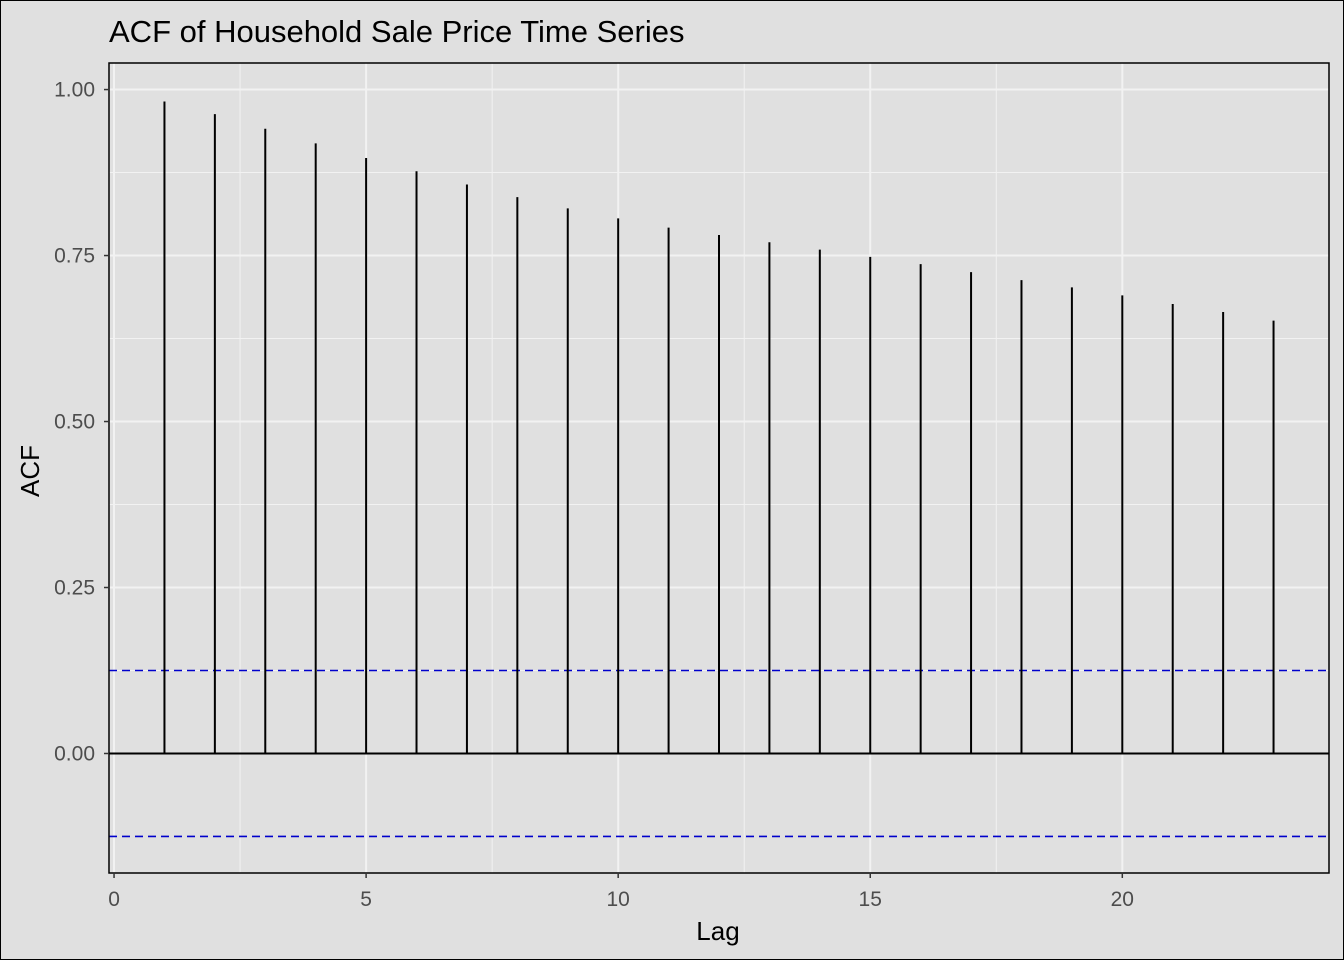 The height and width of the screenshot is (960, 1344). What do you see at coordinates (617, 899) in the screenshot?
I see `x-tick-label: 10` at bounding box center [617, 899].